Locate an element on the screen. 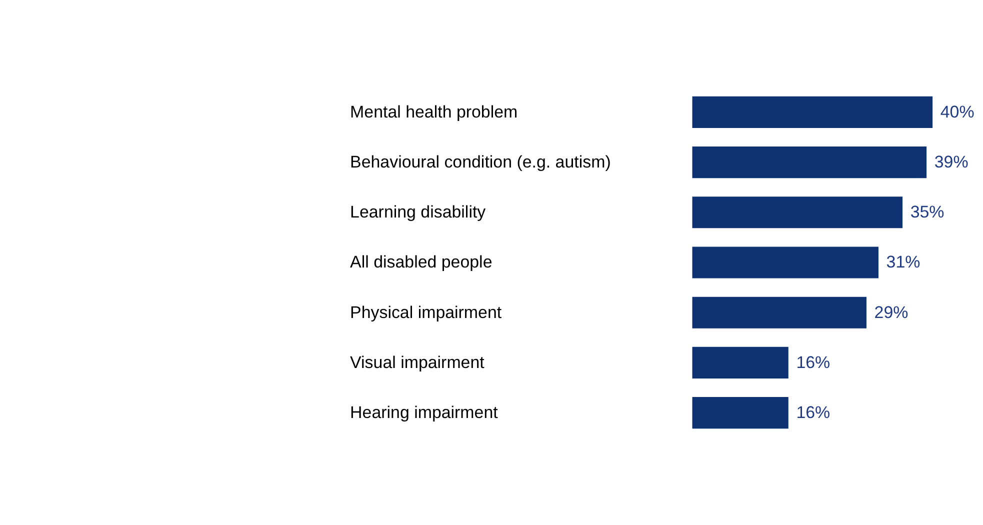  y-tick-label: Behavioural condition (e.g. autism) is located at coordinates (480, 162).